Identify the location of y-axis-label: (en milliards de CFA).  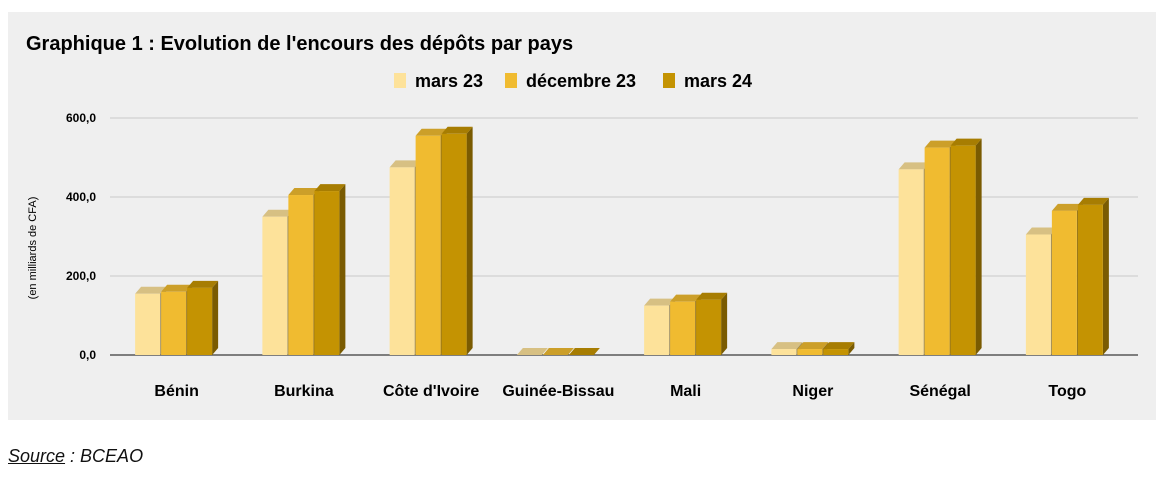
(33, 248).